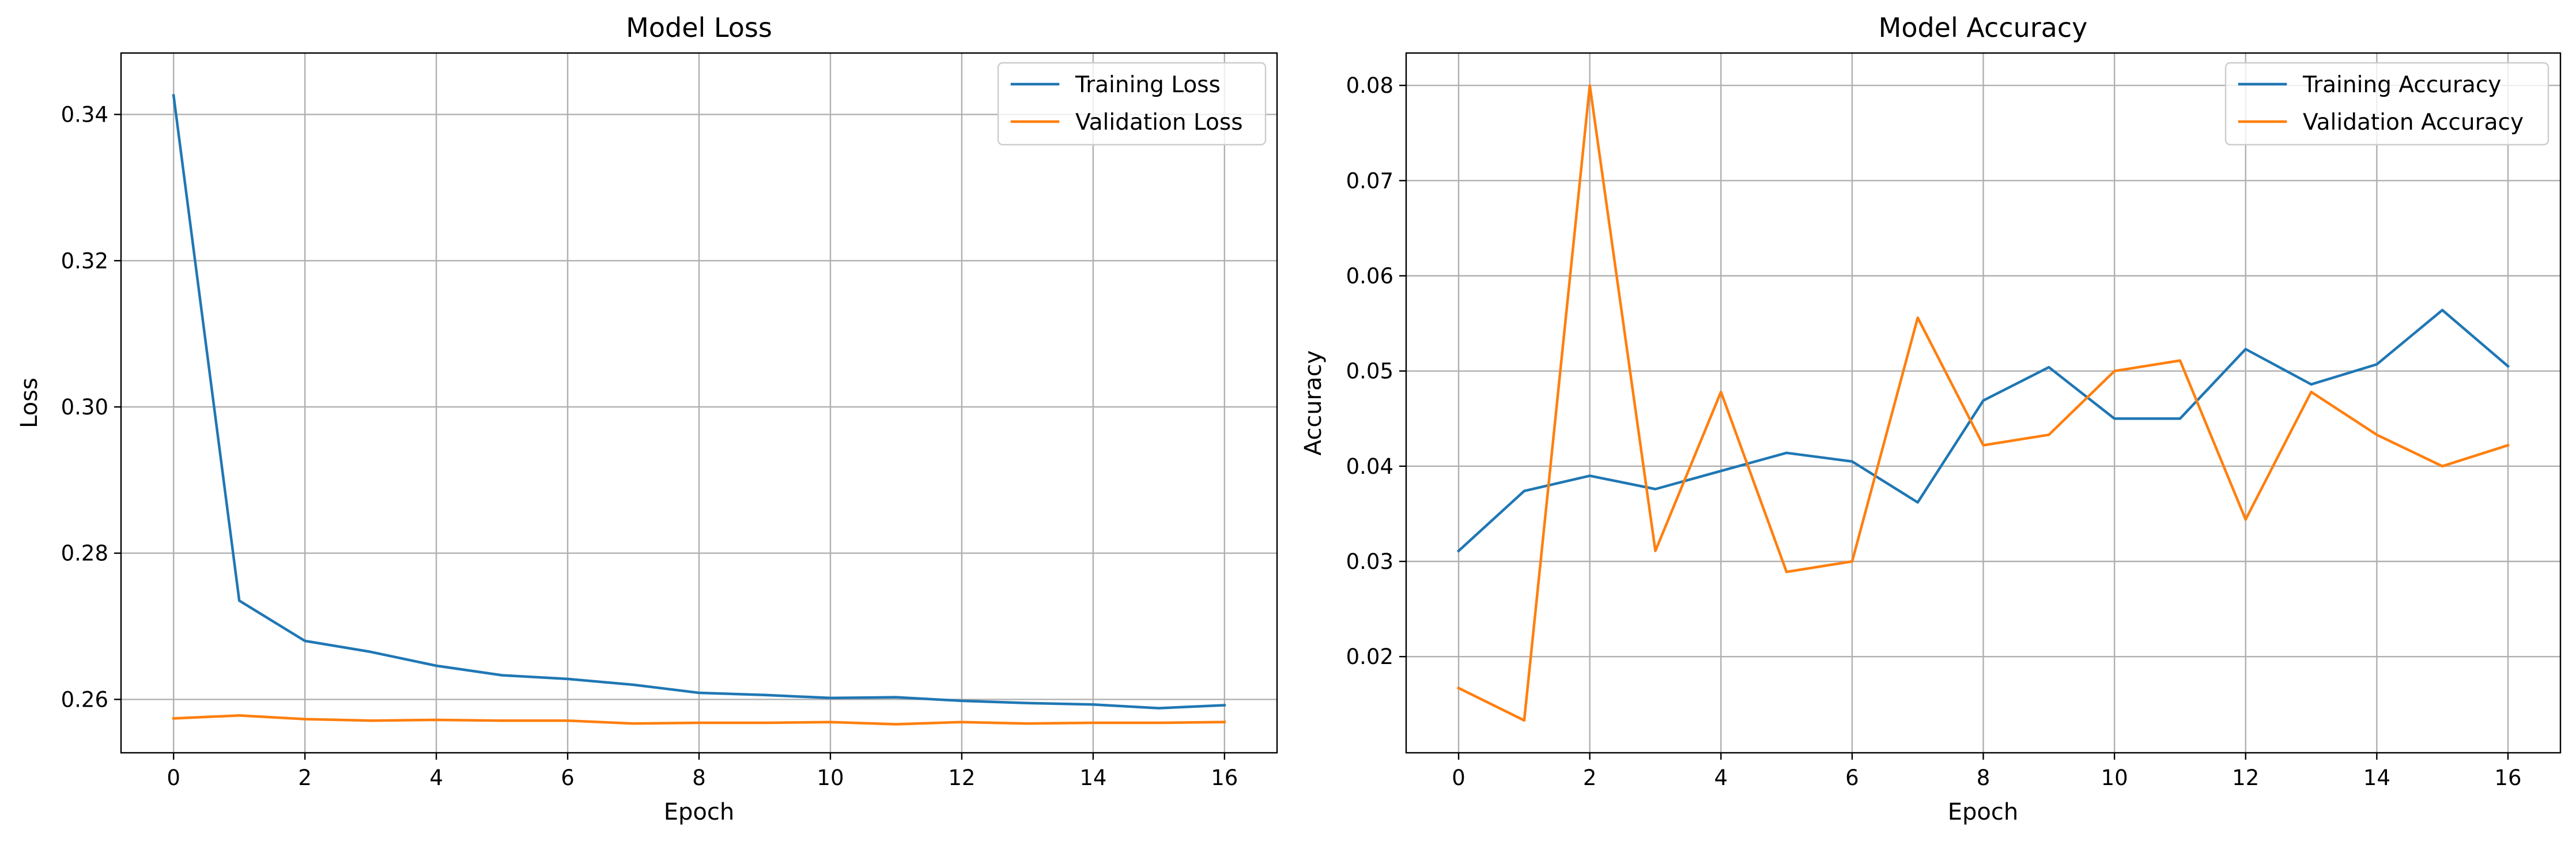  What do you see at coordinates (1369, 657) in the screenshot?
I see `y-tick-label: 0.02` at bounding box center [1369, 657].